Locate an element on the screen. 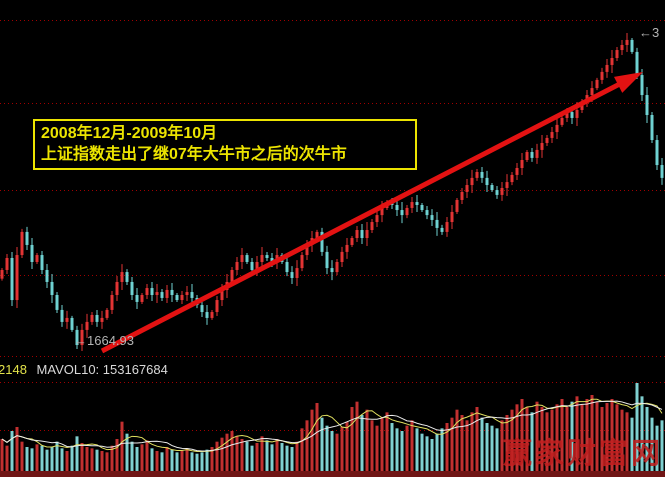 This screenshot has height=477, width=665. low-price-label: ←1664.93 is located at coordinates (104, 340).